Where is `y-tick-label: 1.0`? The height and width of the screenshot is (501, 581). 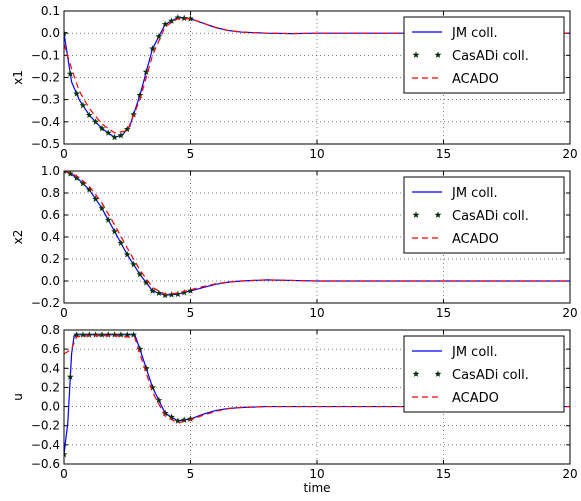 y-tick-label: 1.0 is located at coordinates (50, 171).